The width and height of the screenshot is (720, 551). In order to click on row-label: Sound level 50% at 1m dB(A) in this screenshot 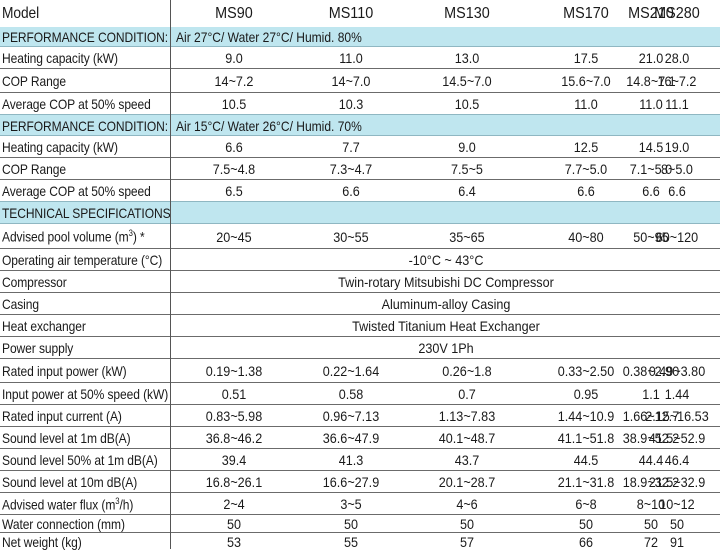, I will do `click(80, 460)`.